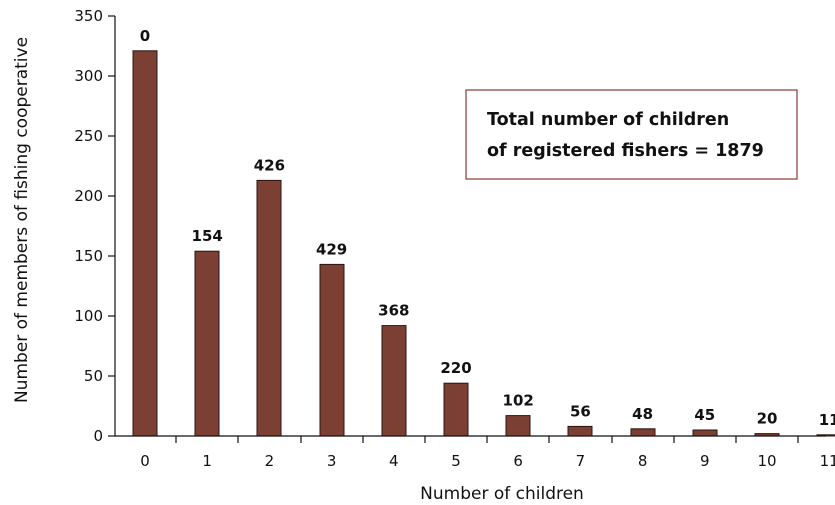 This screenshot has width=835, height=505. I want to click on x-tick-label: 8, so click(643, 461).